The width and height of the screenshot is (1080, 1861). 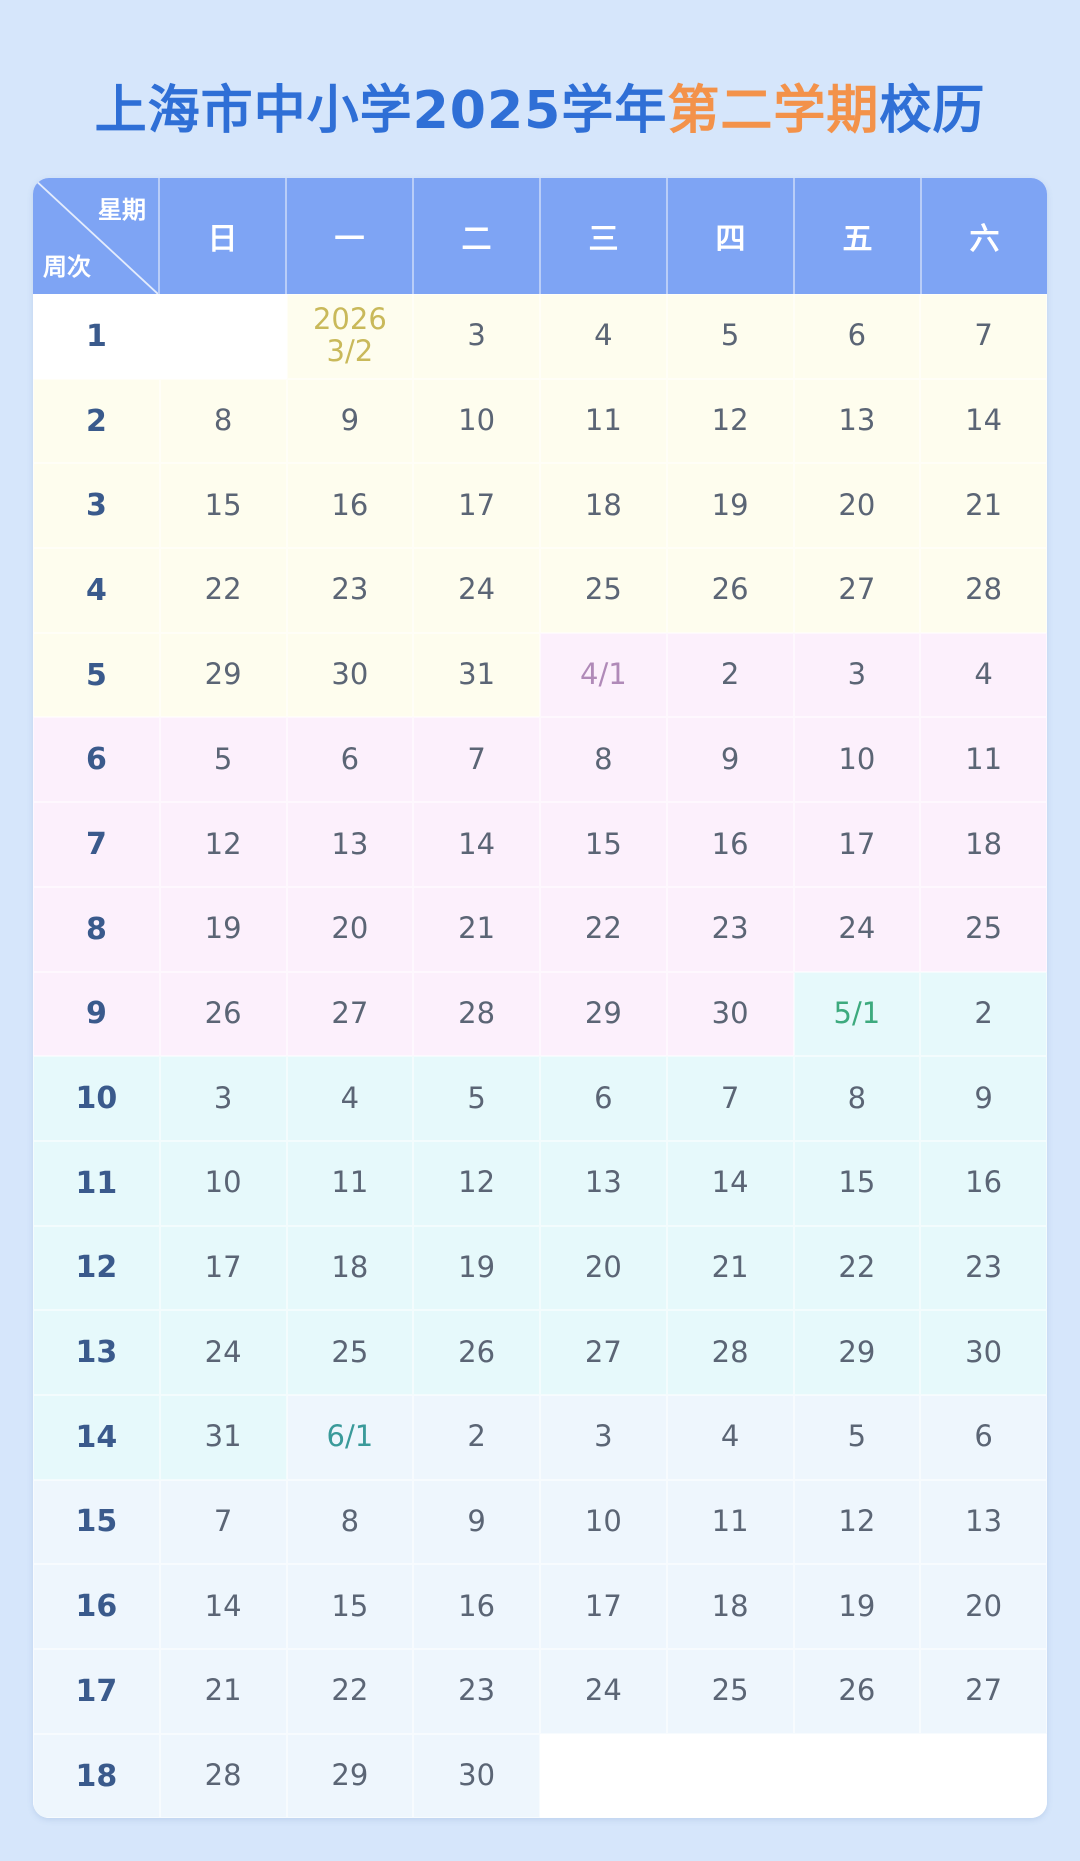 What do you see at coordinates (223, 844) in the screenshot?
I see `day-cell: 12` at bounding box center [223, 844].